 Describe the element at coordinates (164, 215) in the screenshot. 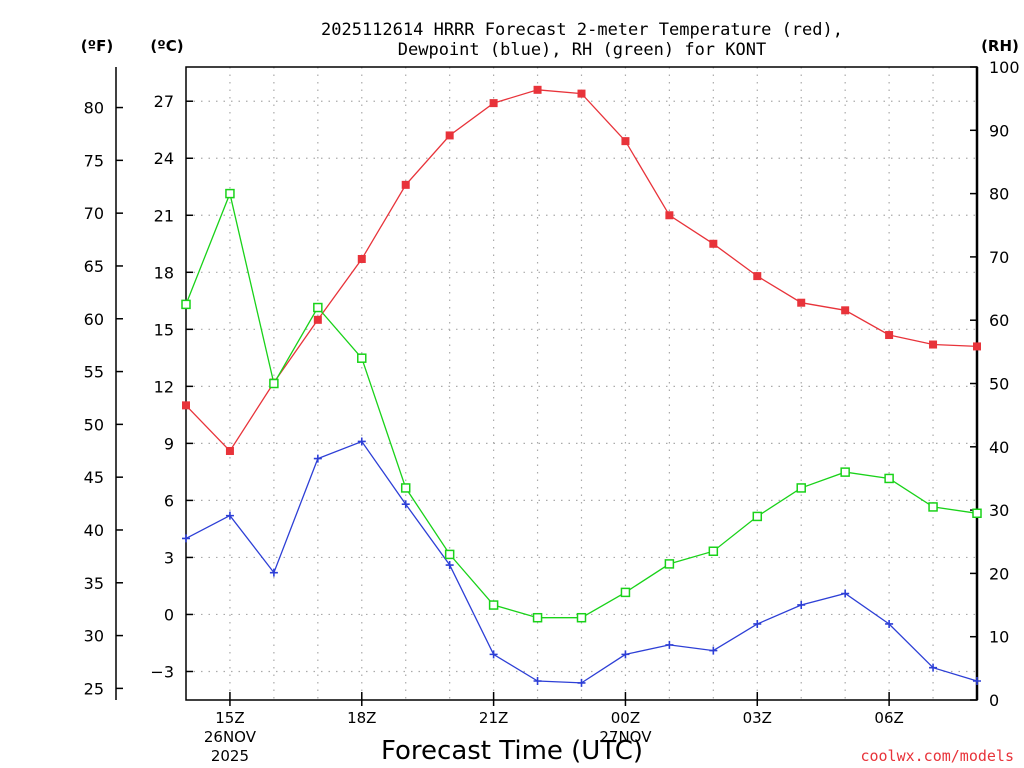

I see `celsius-tick-label: 21` at that location.